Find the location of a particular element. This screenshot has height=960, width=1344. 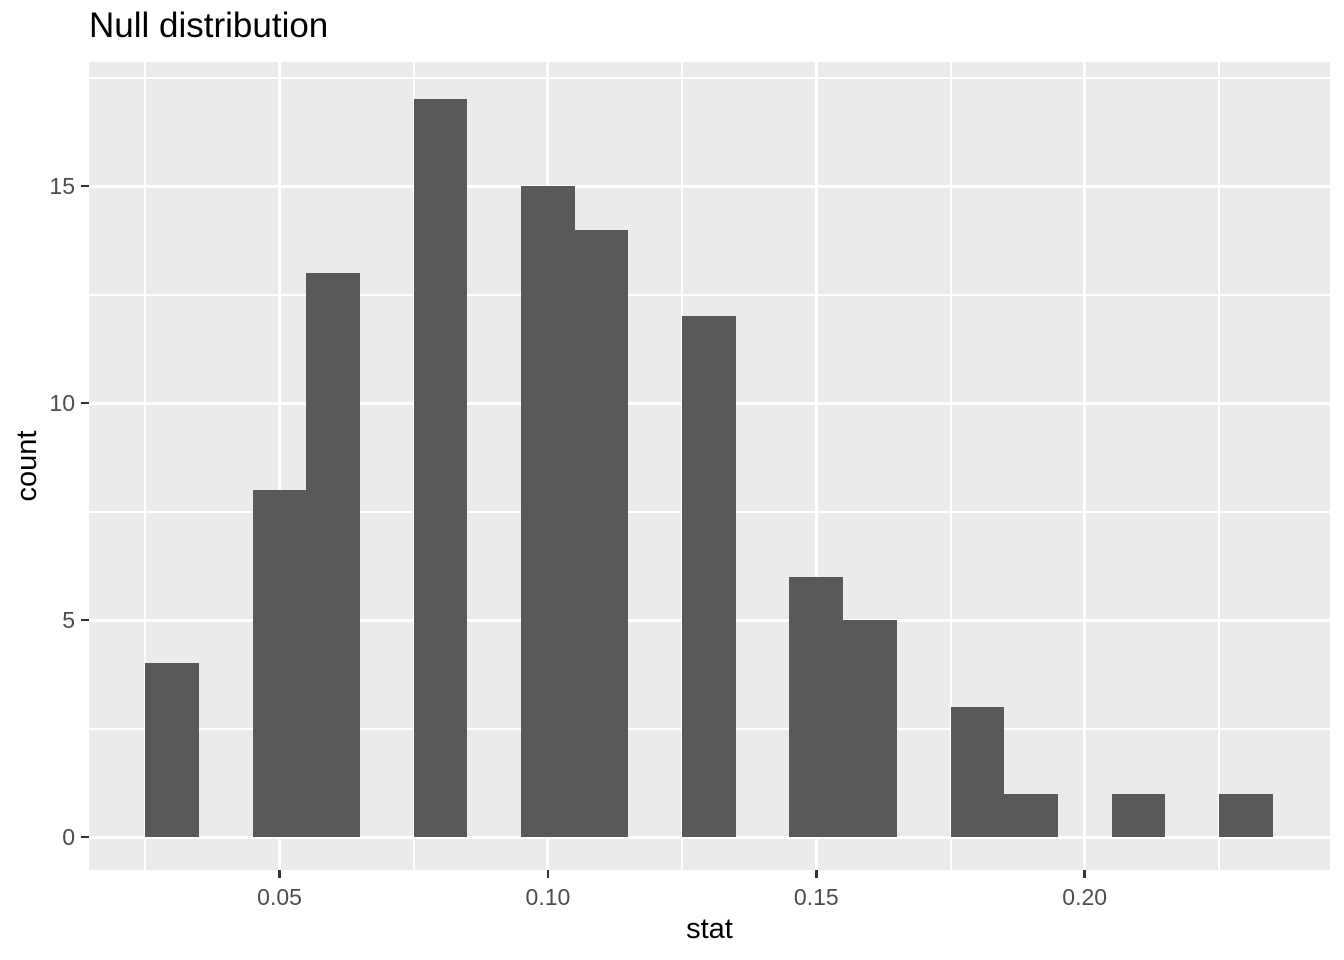

x-axis-tick-label: 0.20 is located at coordinates (1085, 897).